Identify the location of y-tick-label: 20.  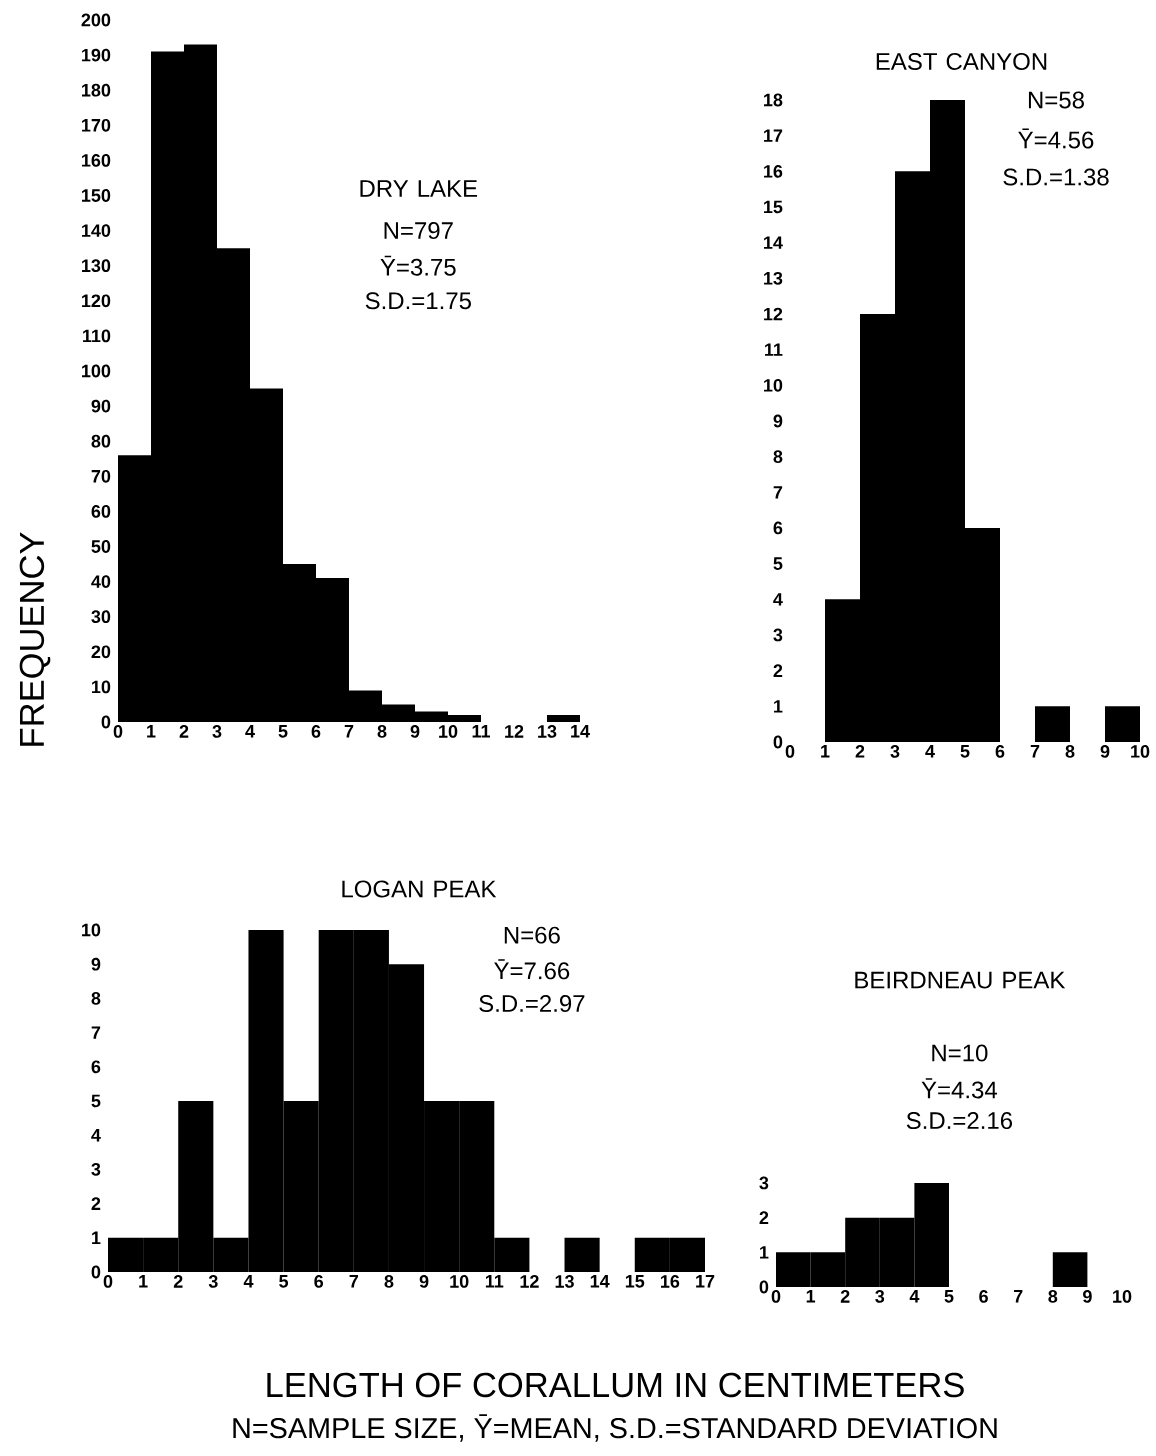
(101, 652).